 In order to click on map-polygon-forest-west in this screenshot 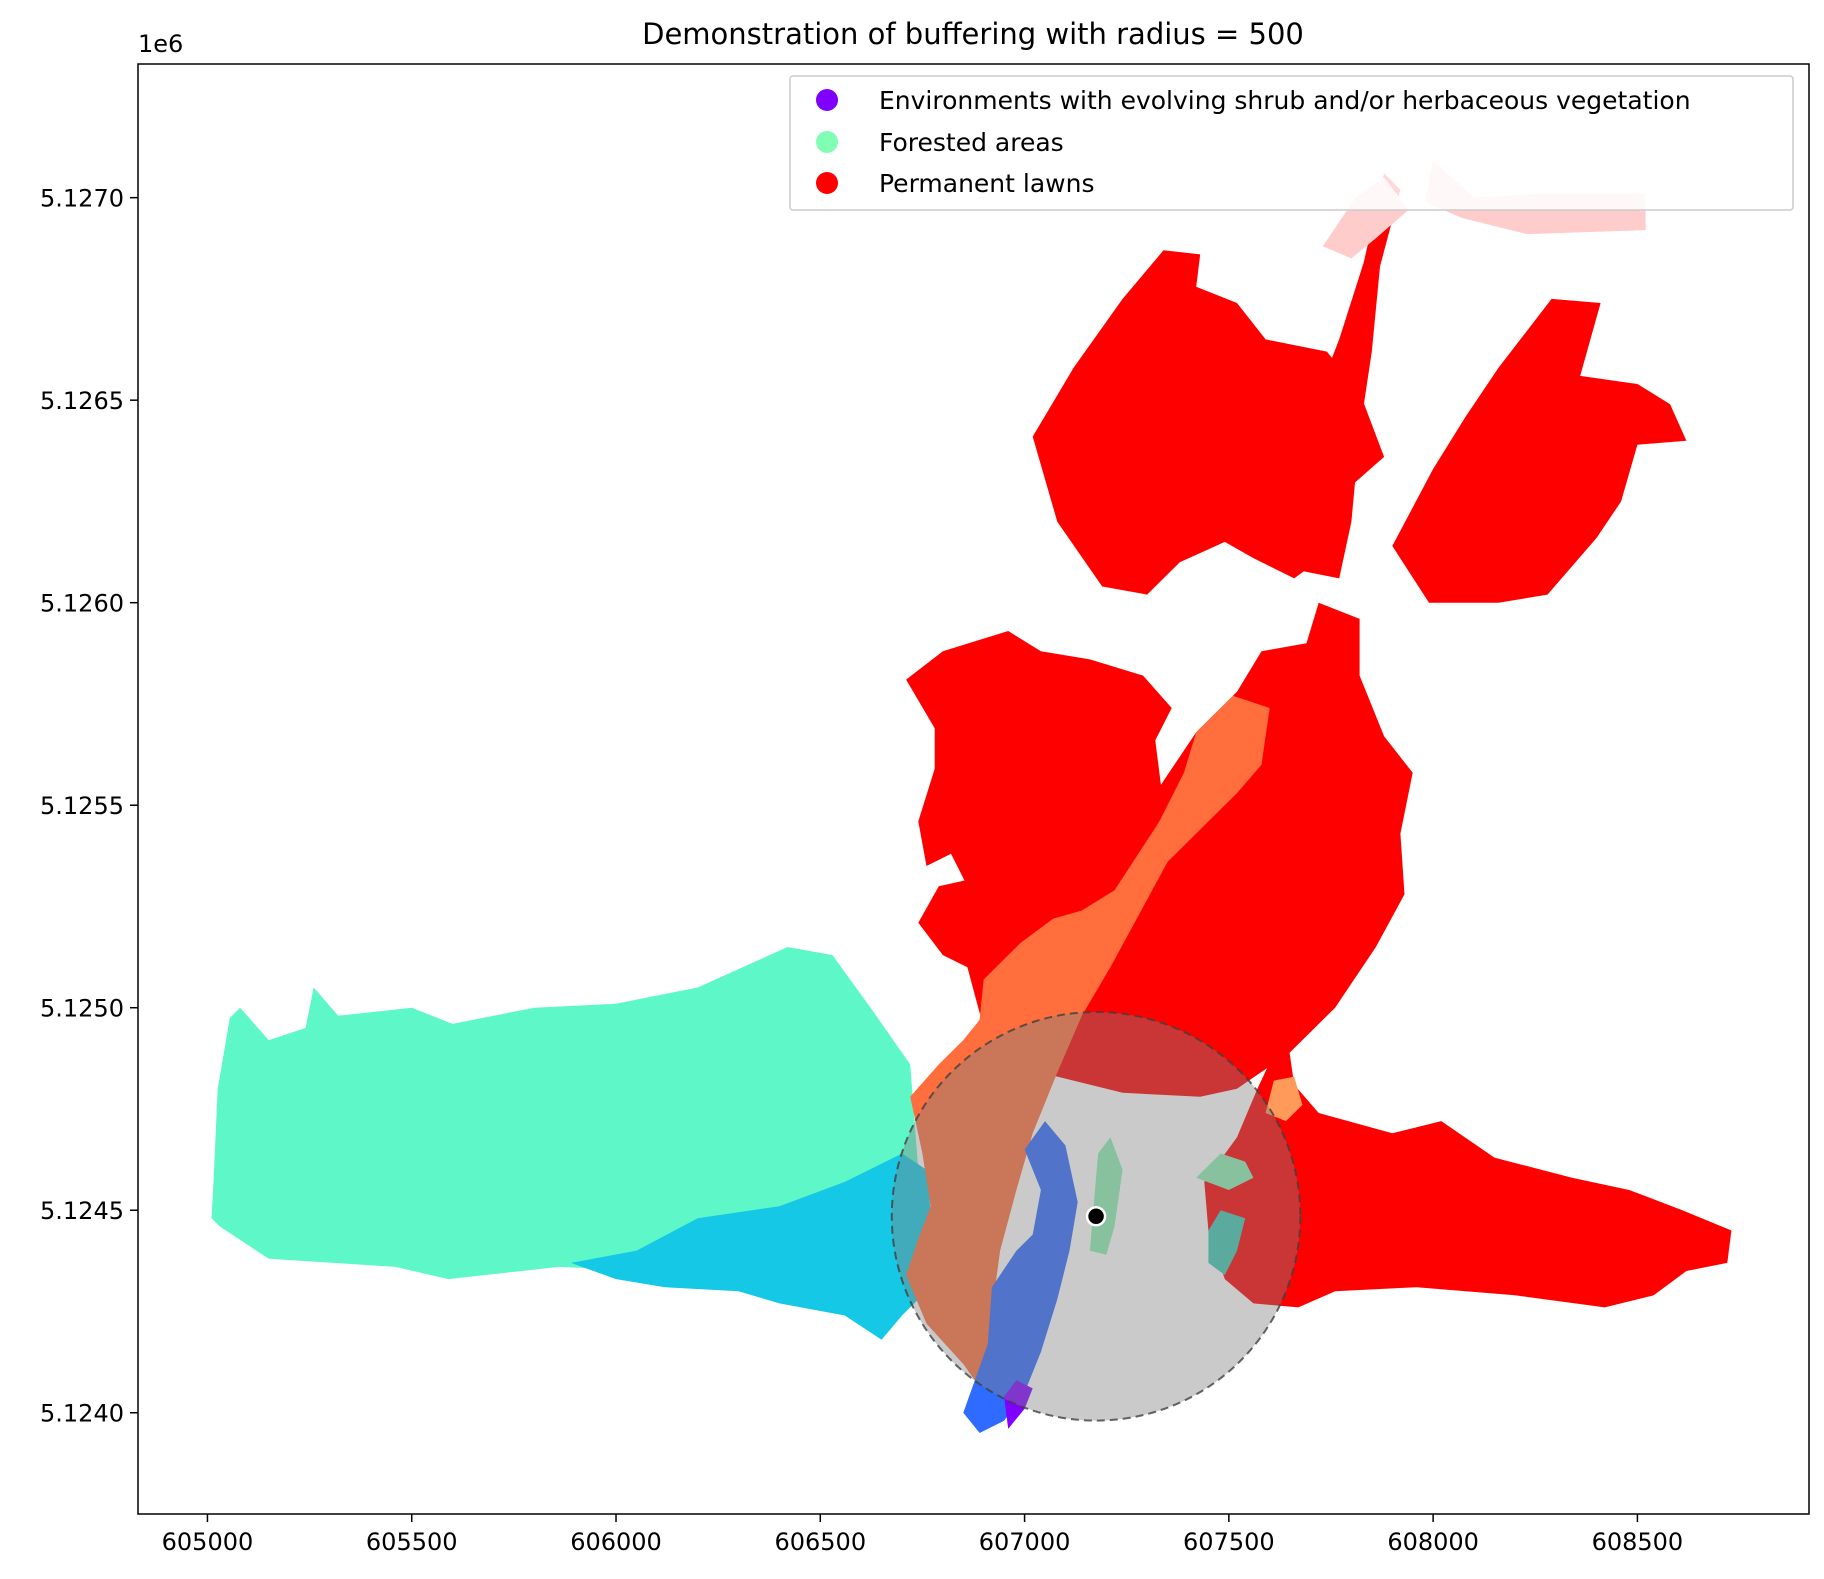, I will do `click(565, 1113)`.